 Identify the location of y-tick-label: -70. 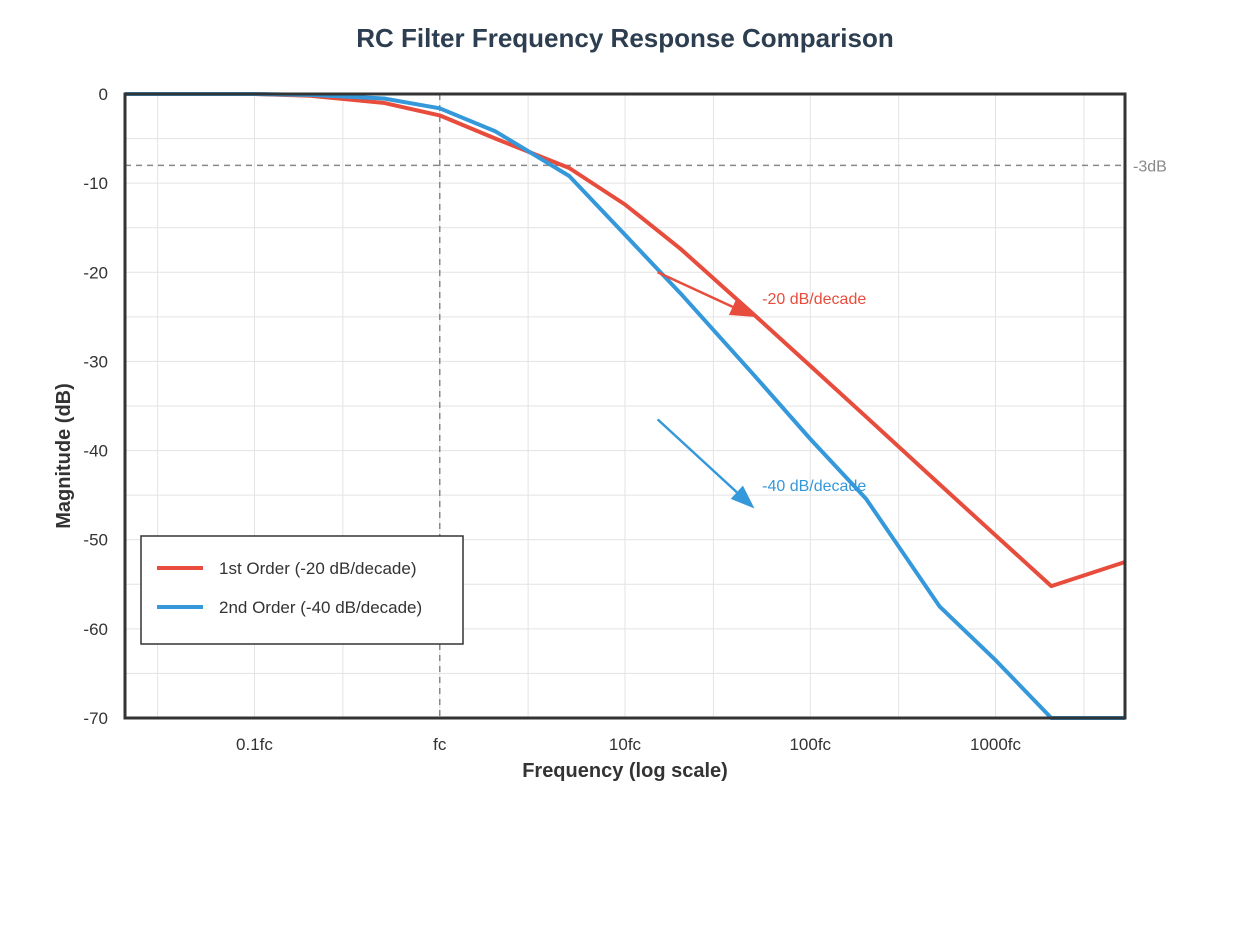
(95, 718).